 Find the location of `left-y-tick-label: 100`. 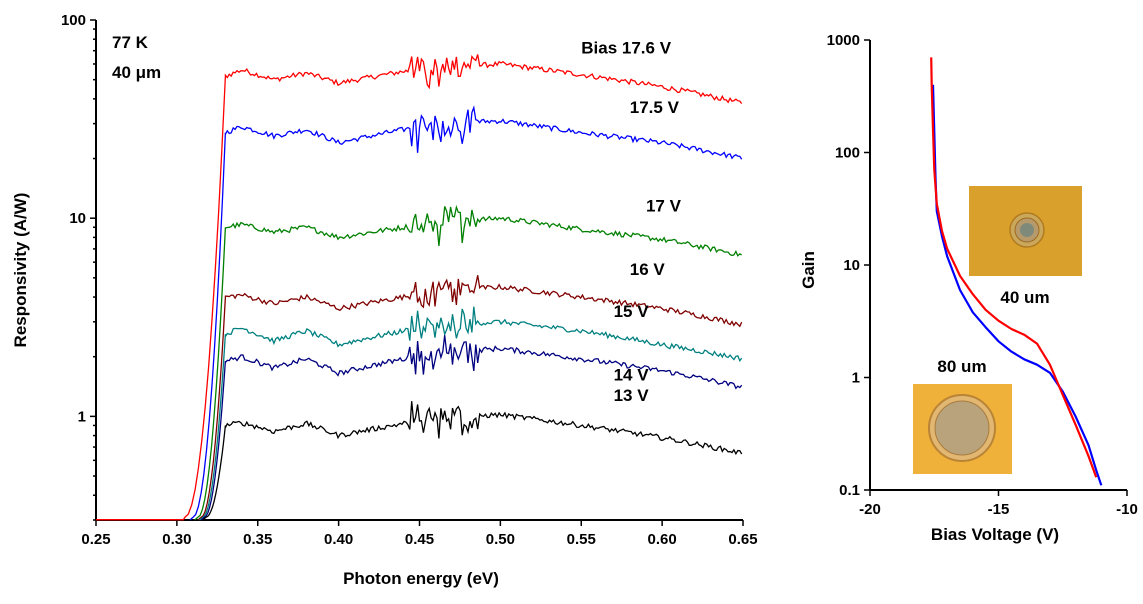

left-y-tick-label: 100 is located at coordinates (73, 20).